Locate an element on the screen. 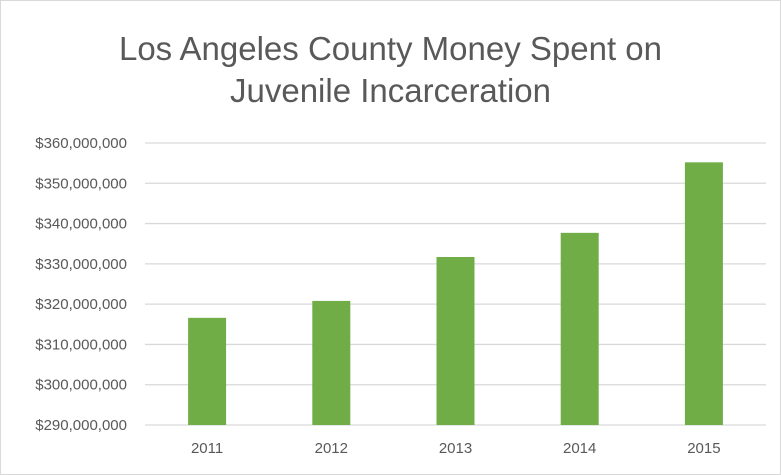  x-tick-label: 2015 is located at coordinates (703, 448).